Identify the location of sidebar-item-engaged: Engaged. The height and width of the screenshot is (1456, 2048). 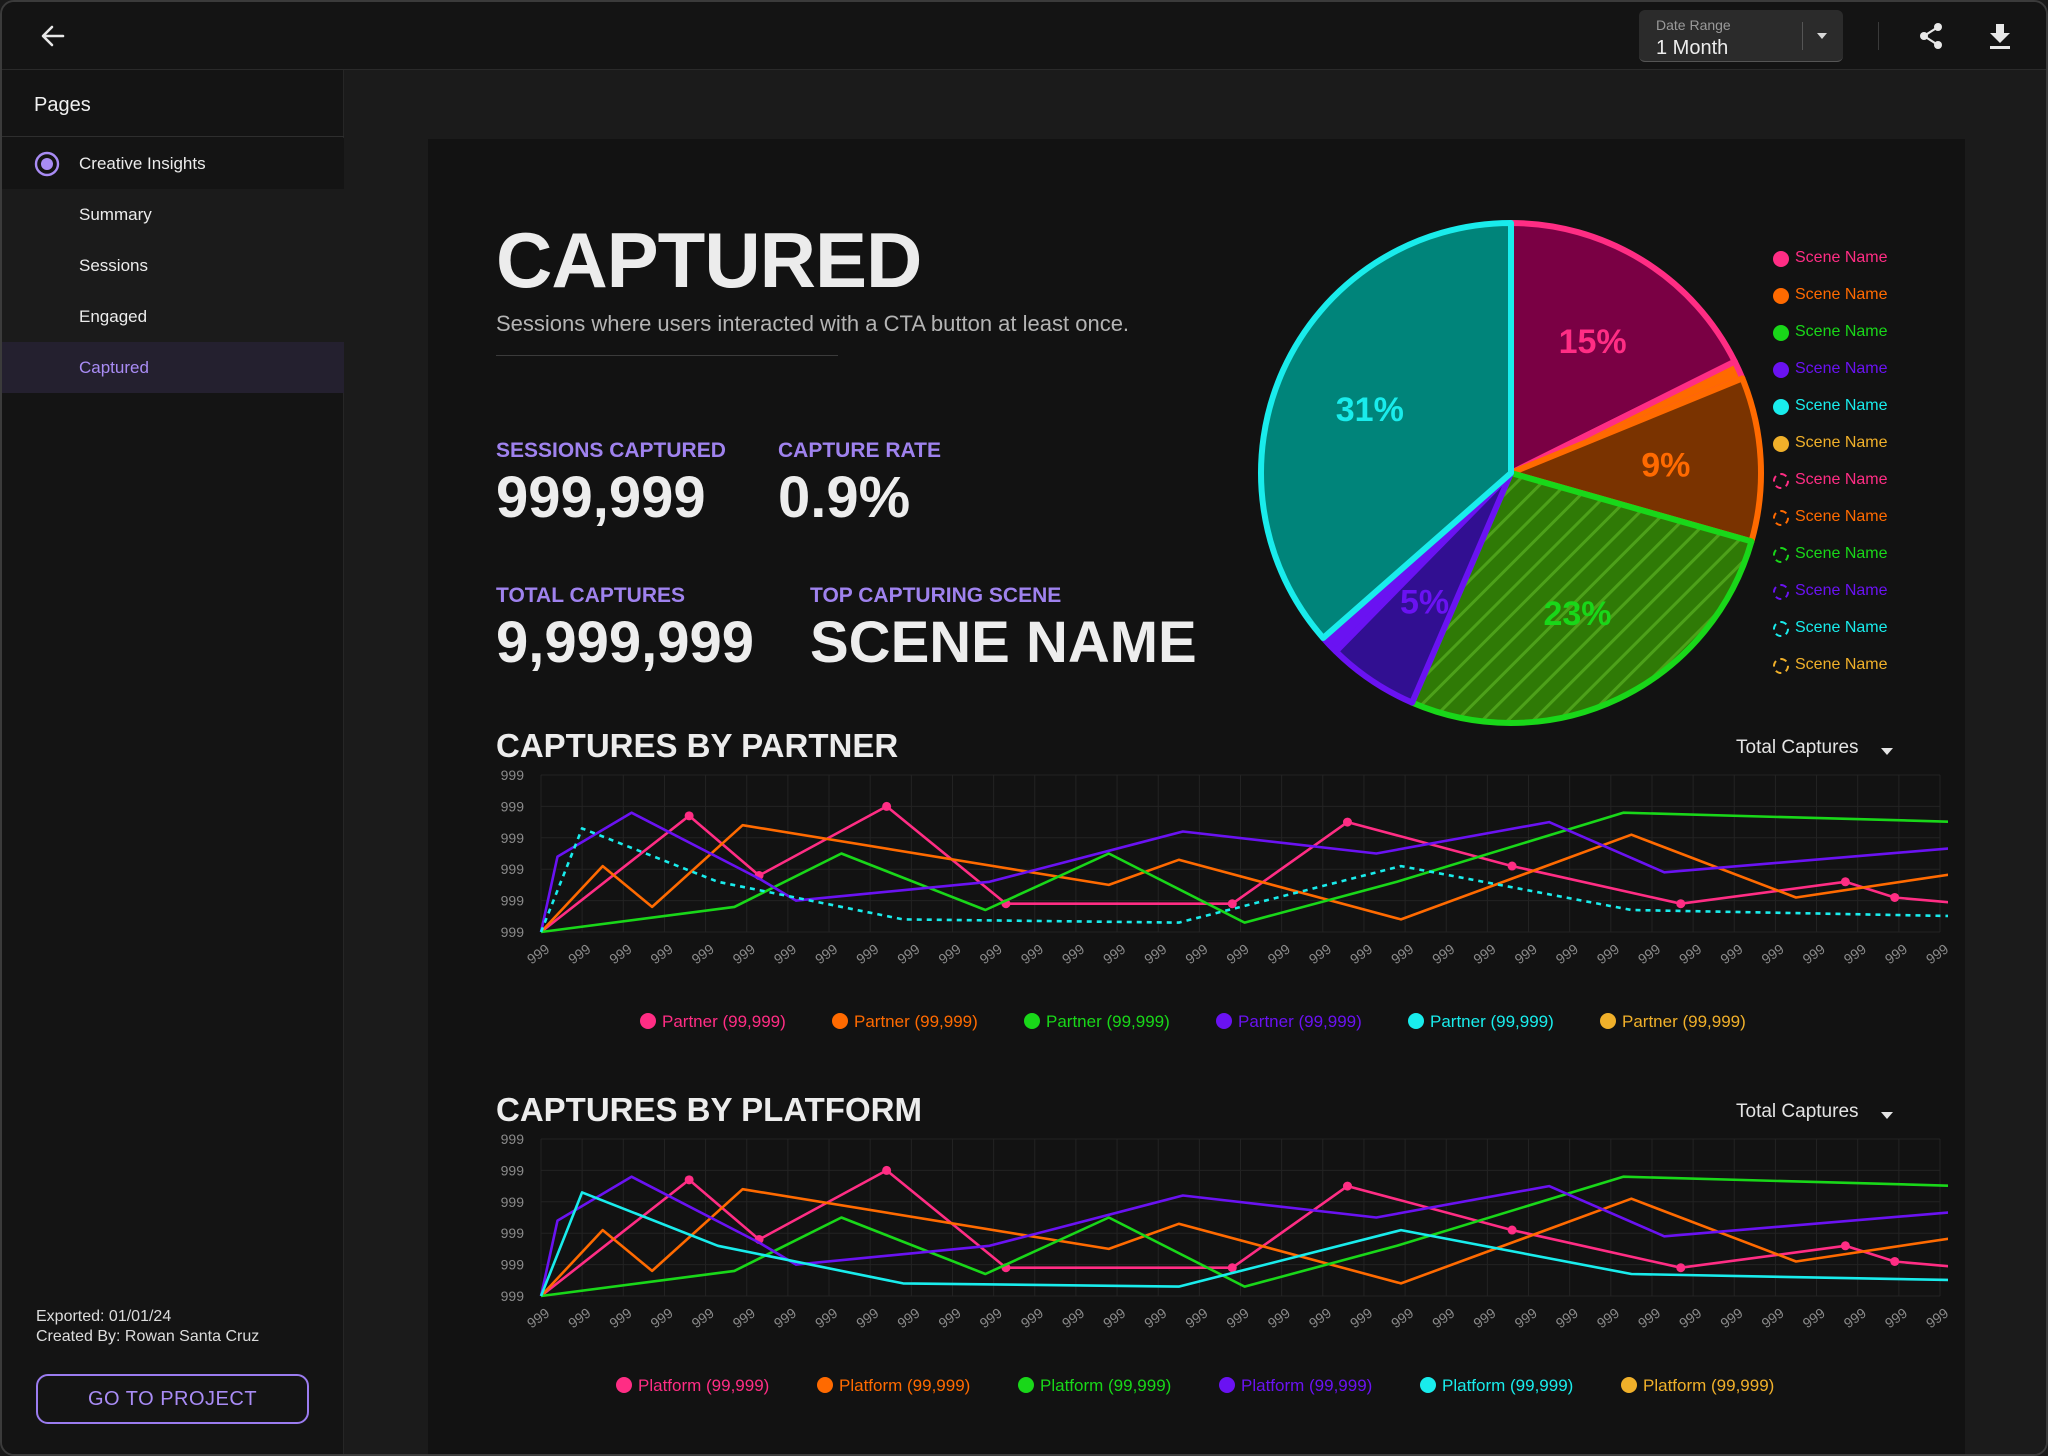
(173, 316).